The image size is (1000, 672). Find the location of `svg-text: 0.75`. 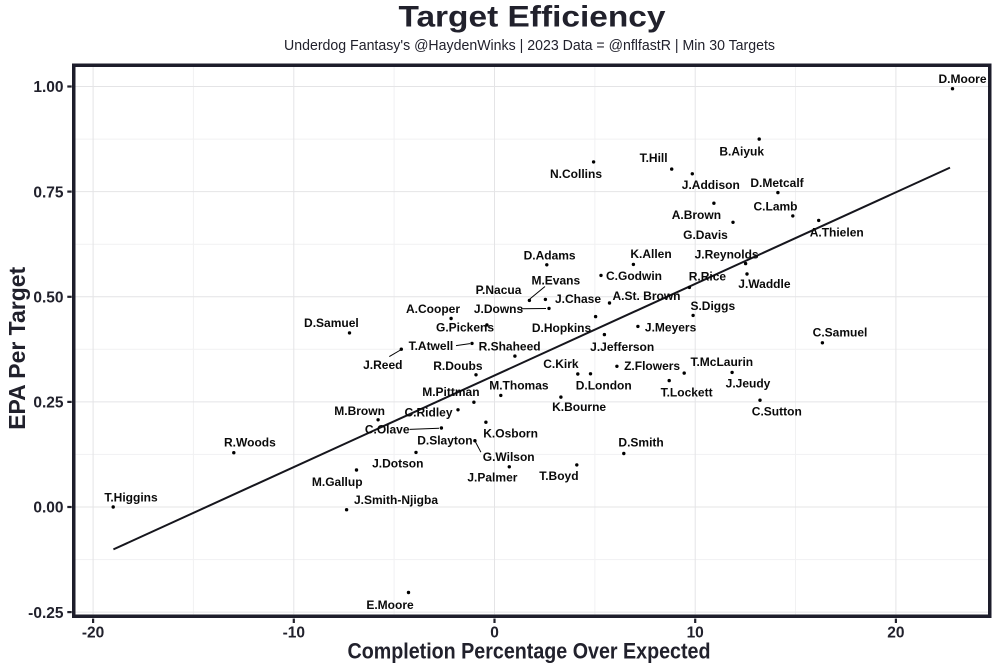

svg-text: 0.75 is located at coordinates (48, 192).